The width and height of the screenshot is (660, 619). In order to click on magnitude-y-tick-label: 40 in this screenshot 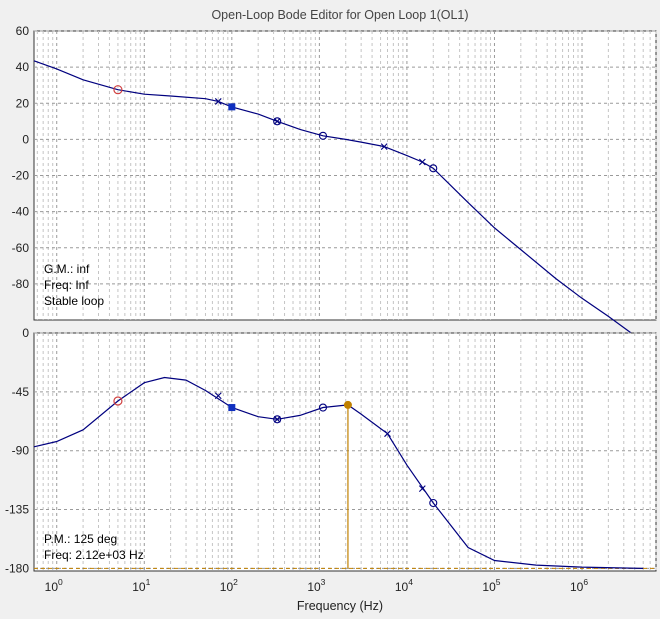, I will do `click(23, 67)`.